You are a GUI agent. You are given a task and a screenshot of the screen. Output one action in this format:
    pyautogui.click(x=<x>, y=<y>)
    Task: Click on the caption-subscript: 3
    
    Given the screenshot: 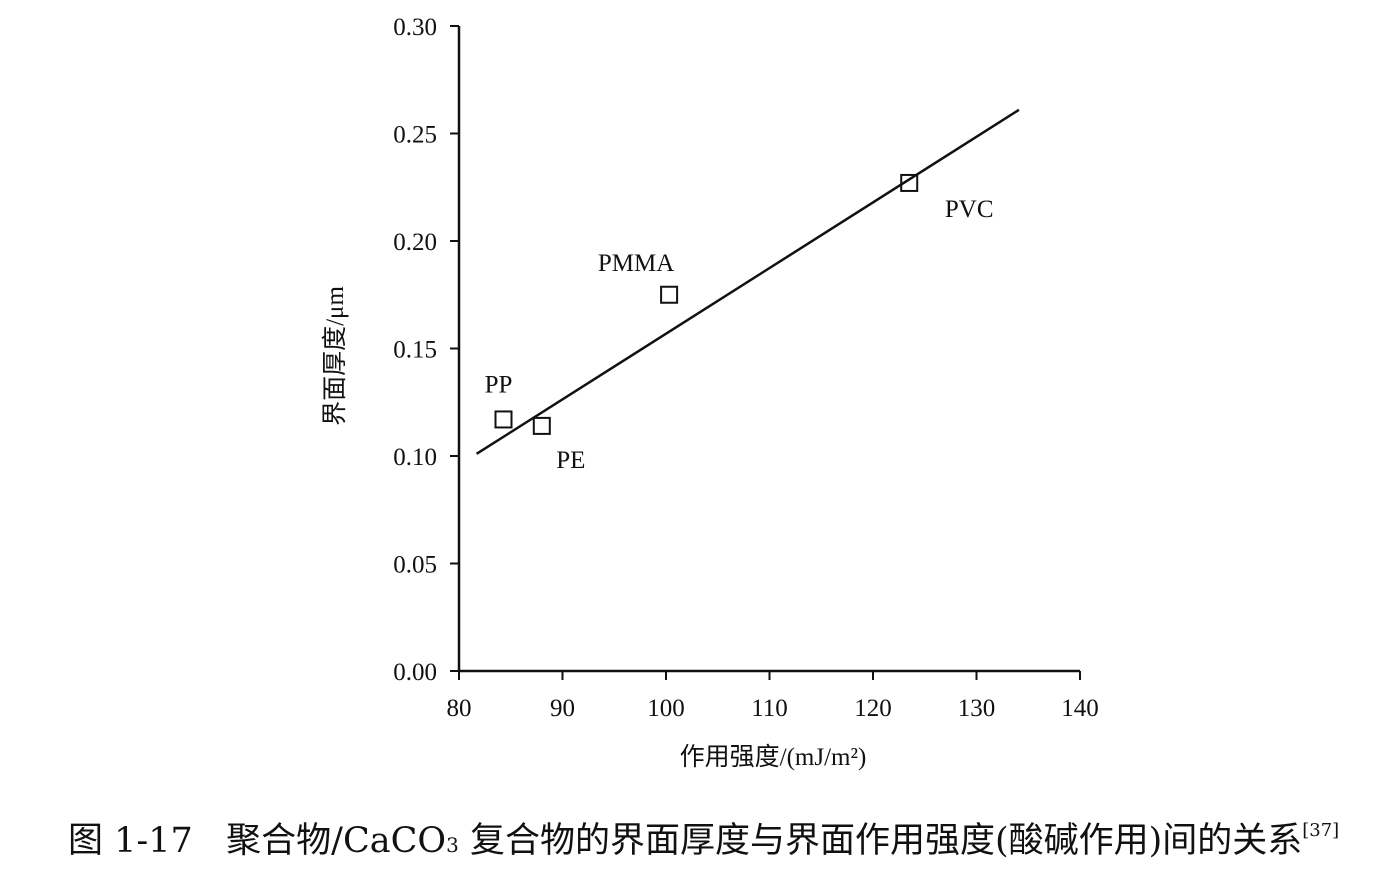 What is the action you would take?
    pyautogui.click(x=452, y=845)
    